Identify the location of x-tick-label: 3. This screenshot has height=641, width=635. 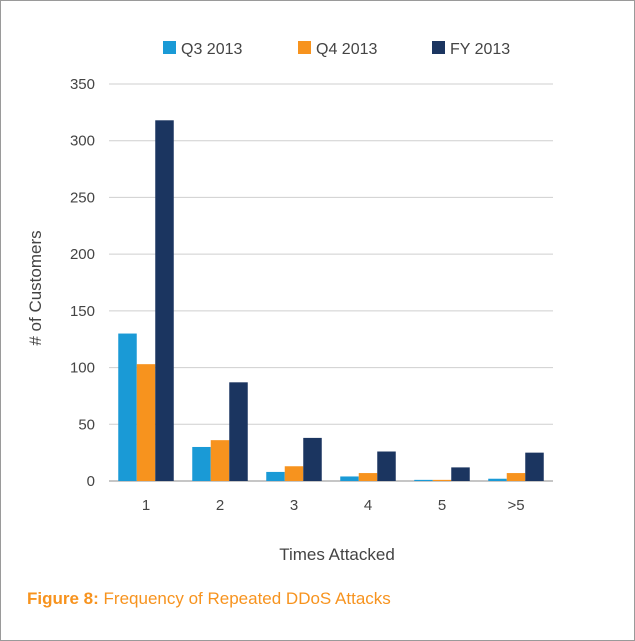
(294, 505).